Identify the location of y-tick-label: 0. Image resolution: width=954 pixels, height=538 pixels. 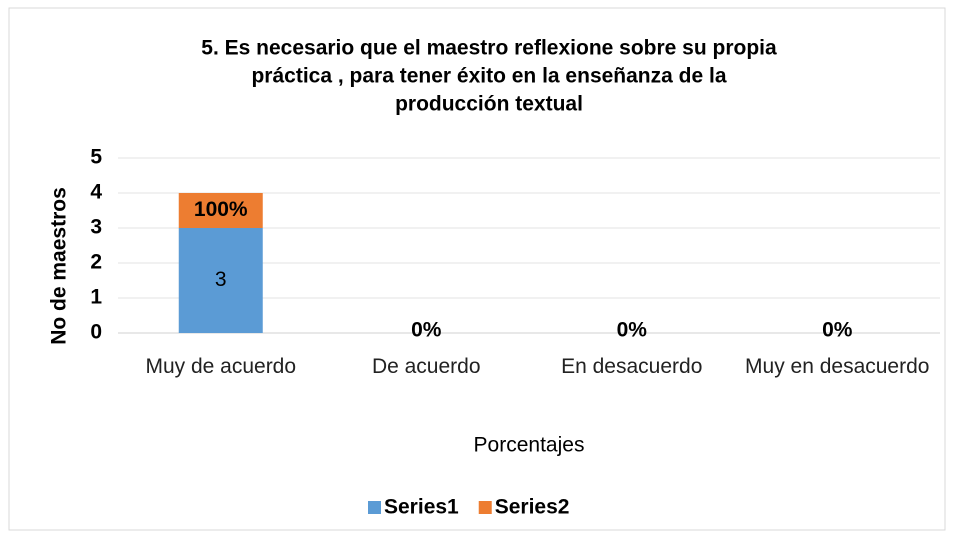
(96, 332).